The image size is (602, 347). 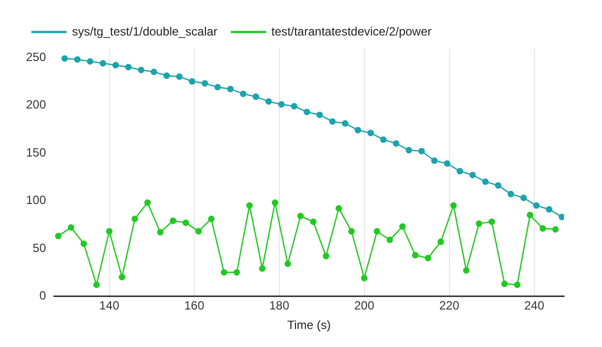 I want to click on x-tick-label: 200, so click(x=364, y=305).